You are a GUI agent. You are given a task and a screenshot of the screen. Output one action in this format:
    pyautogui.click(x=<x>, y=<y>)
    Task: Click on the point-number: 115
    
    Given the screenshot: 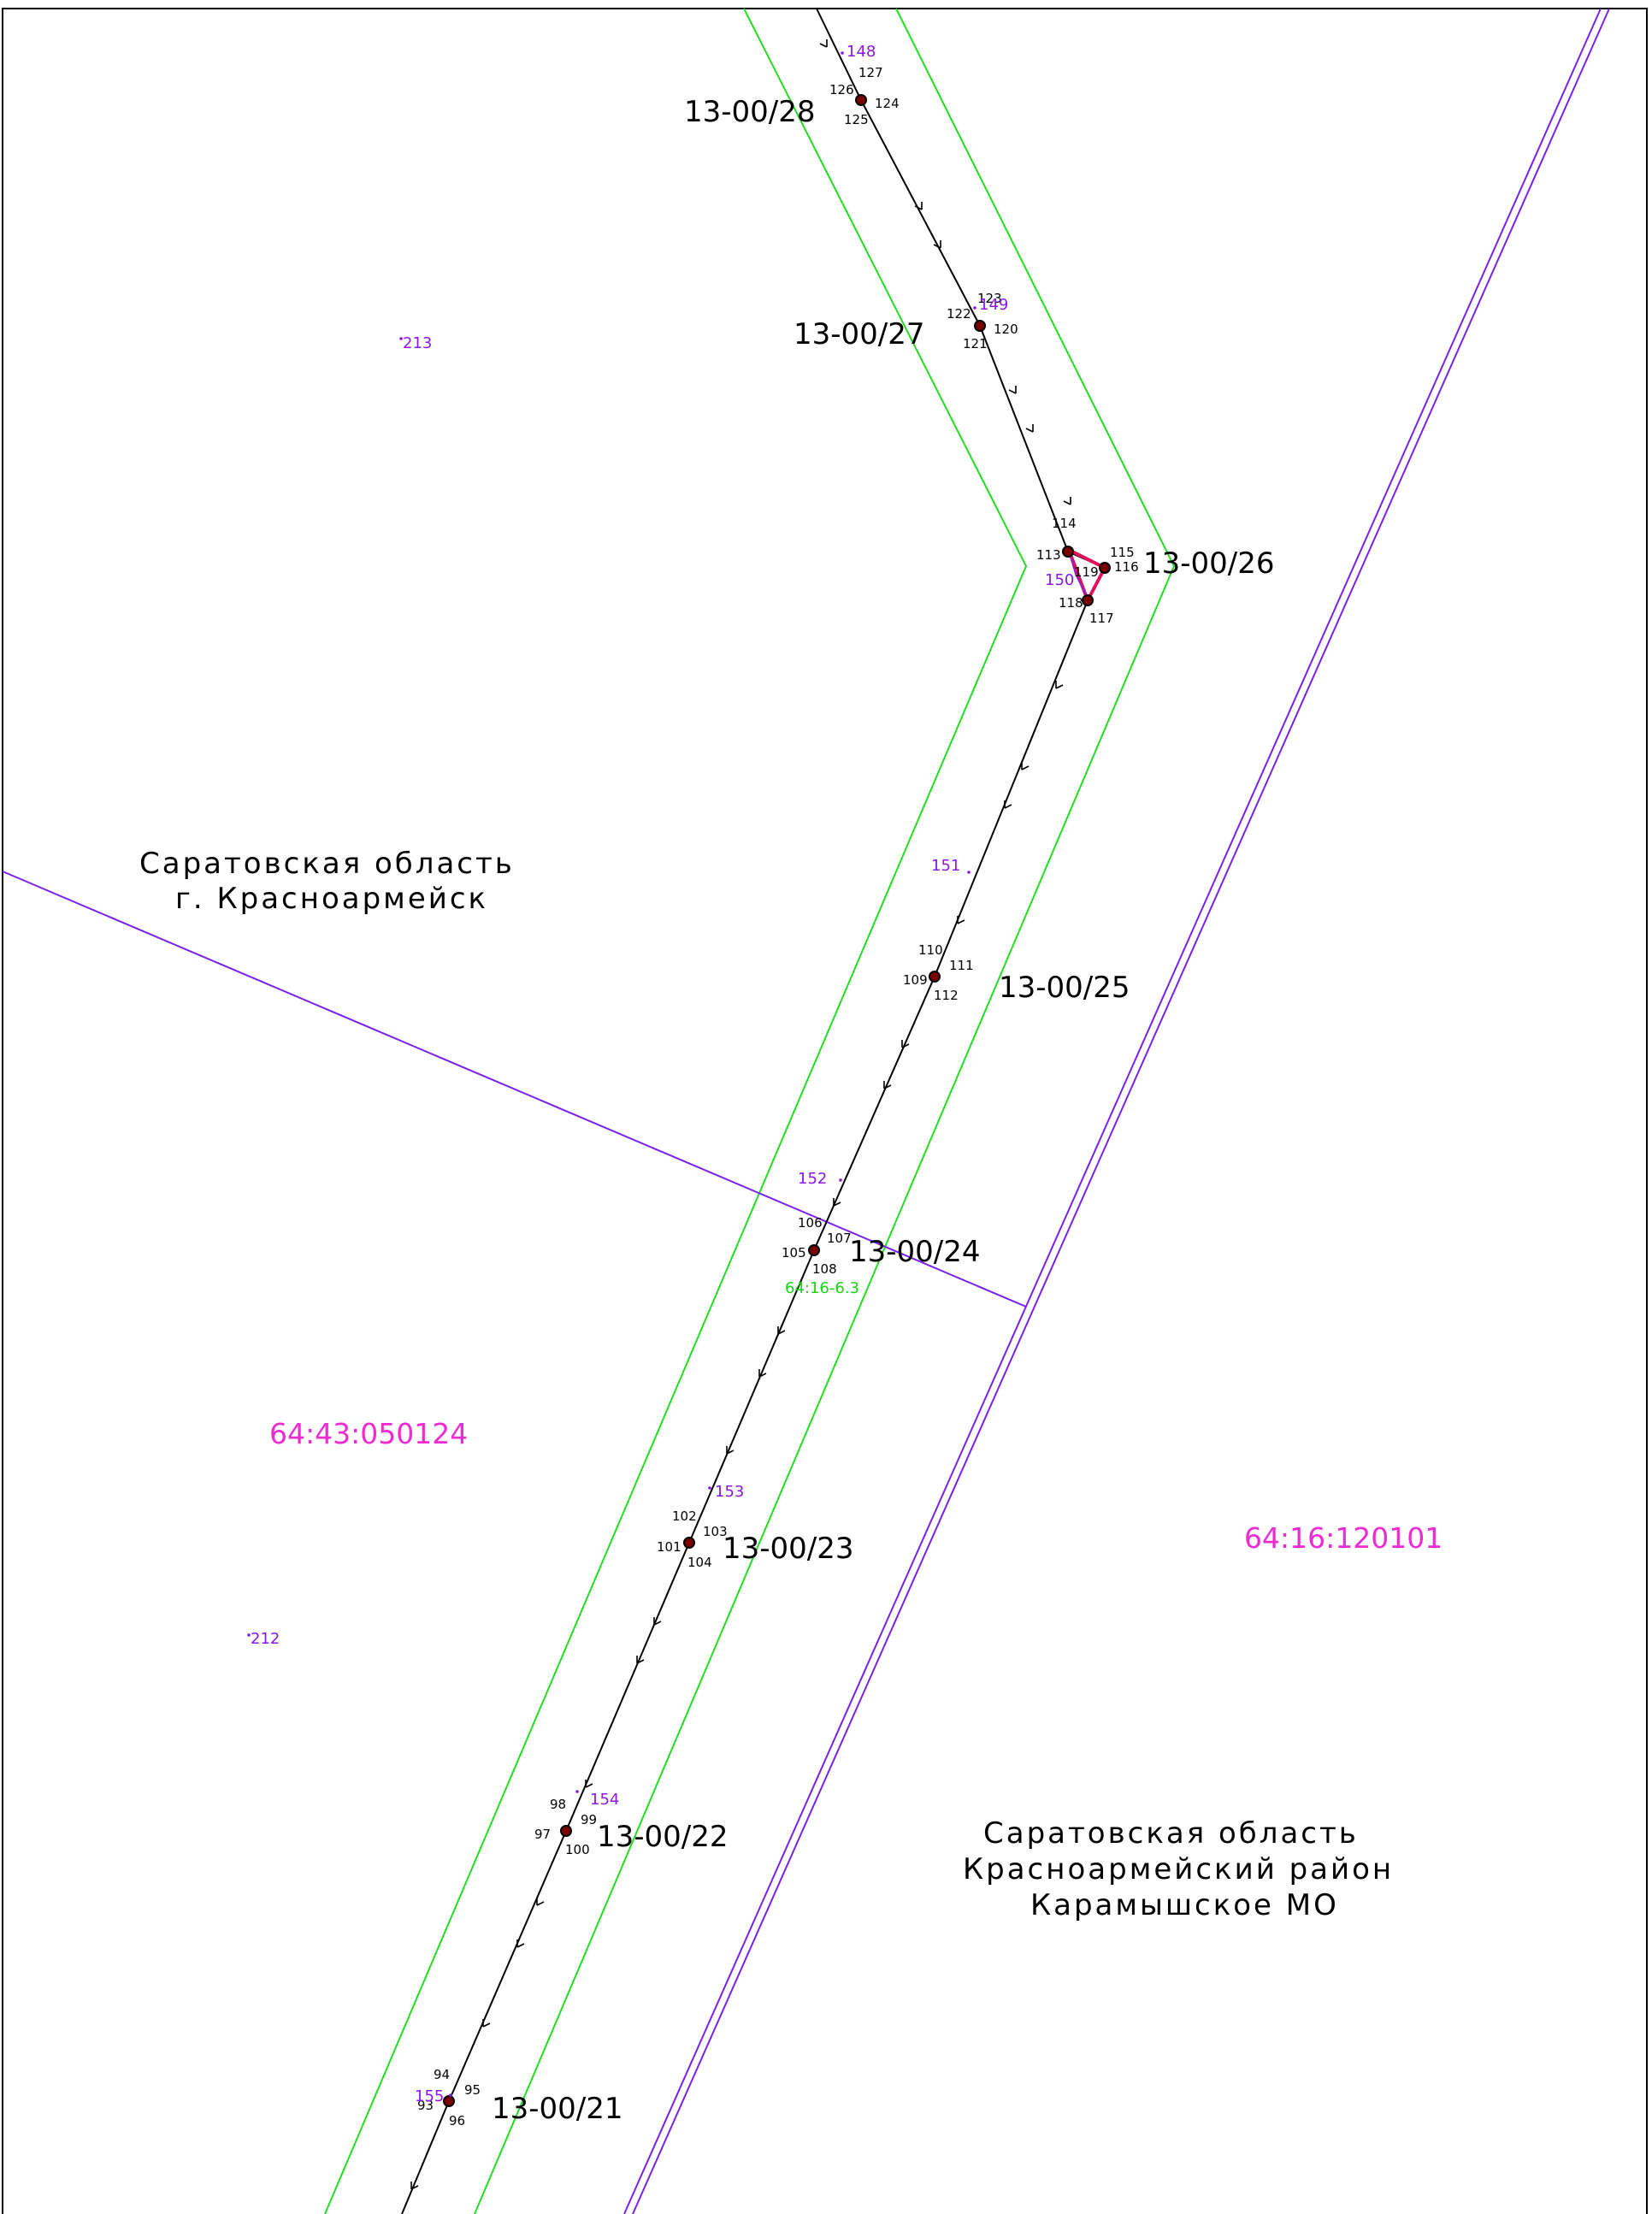 What is the action you would take?
    pyautogui.click(x=1122, y=552)
    